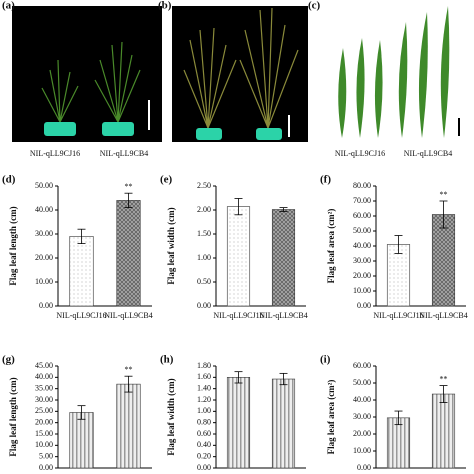 This screenshot has height=474, width=474. I want to click on y-tick-label: 1.20, so click(204, 399).